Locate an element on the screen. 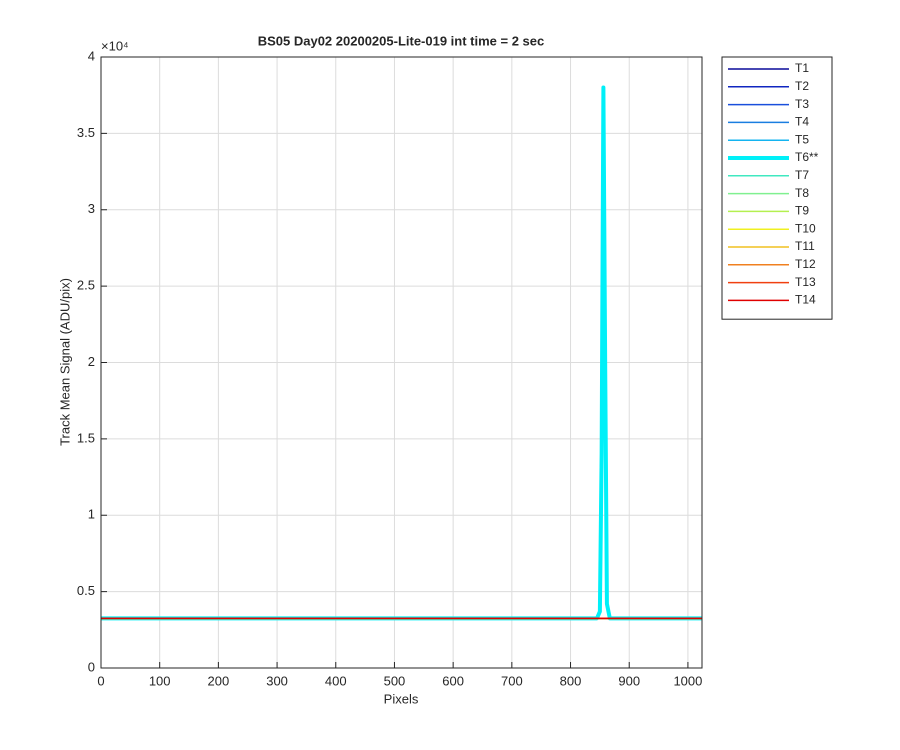 The image size is (900, 750). legend-label: T14 is located at coordinates (805, 300).